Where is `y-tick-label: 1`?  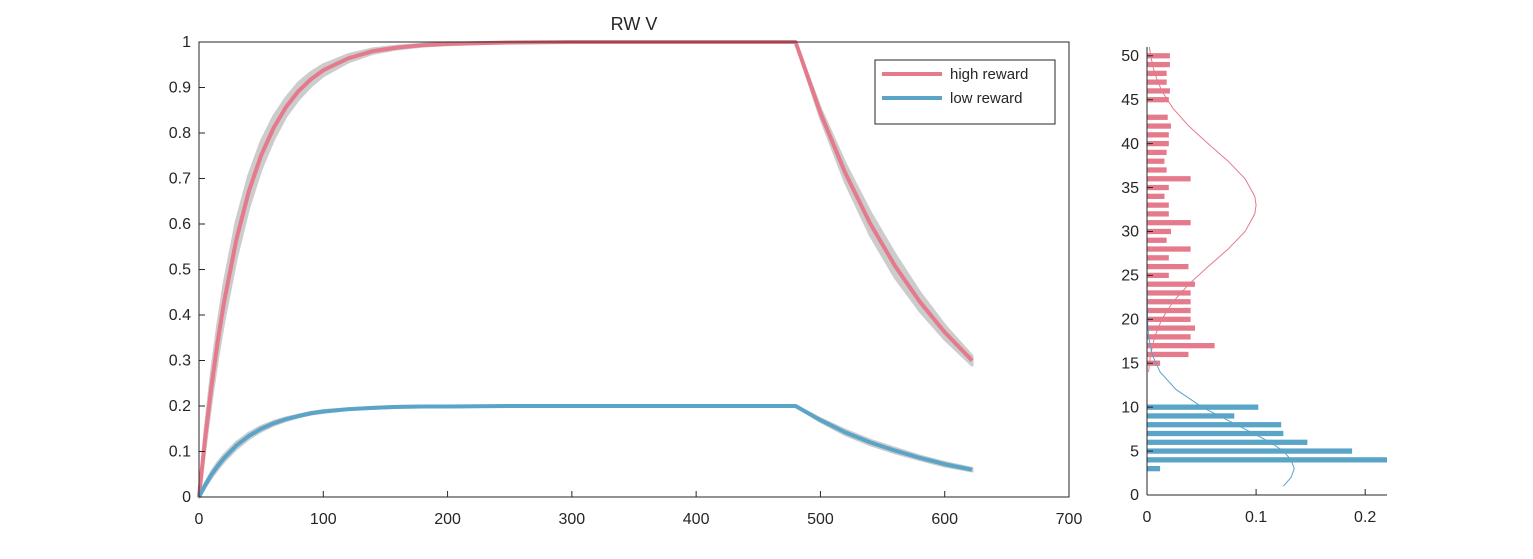
y-tick-label: 1 is located at coordinates (186, 42).